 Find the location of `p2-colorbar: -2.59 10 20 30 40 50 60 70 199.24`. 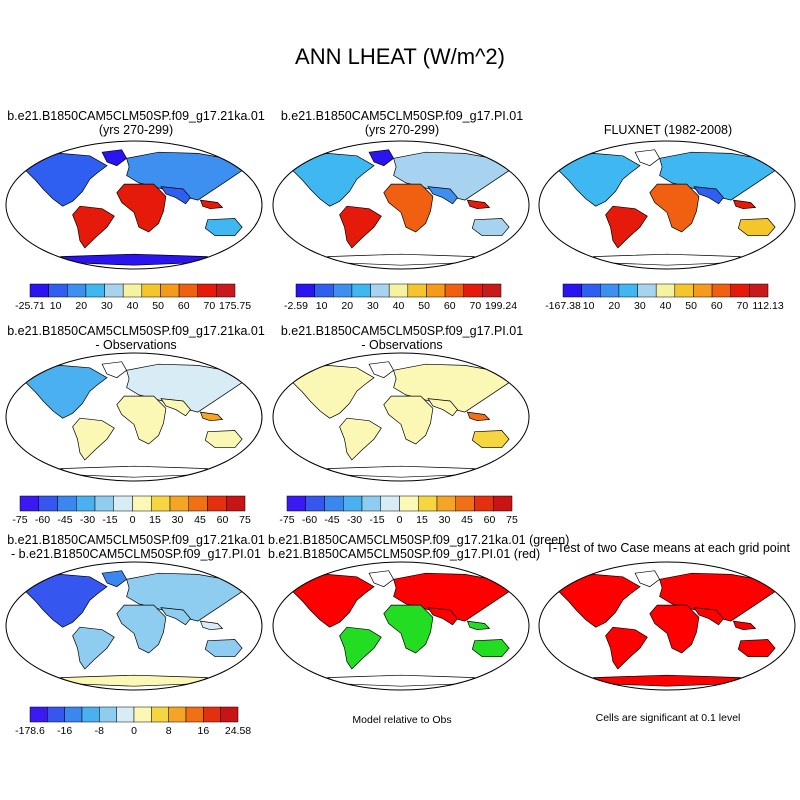

p2-colorbar: -2.59 10 20 30 40 50 60 70 199.24 is located at coordinates (400, 297).